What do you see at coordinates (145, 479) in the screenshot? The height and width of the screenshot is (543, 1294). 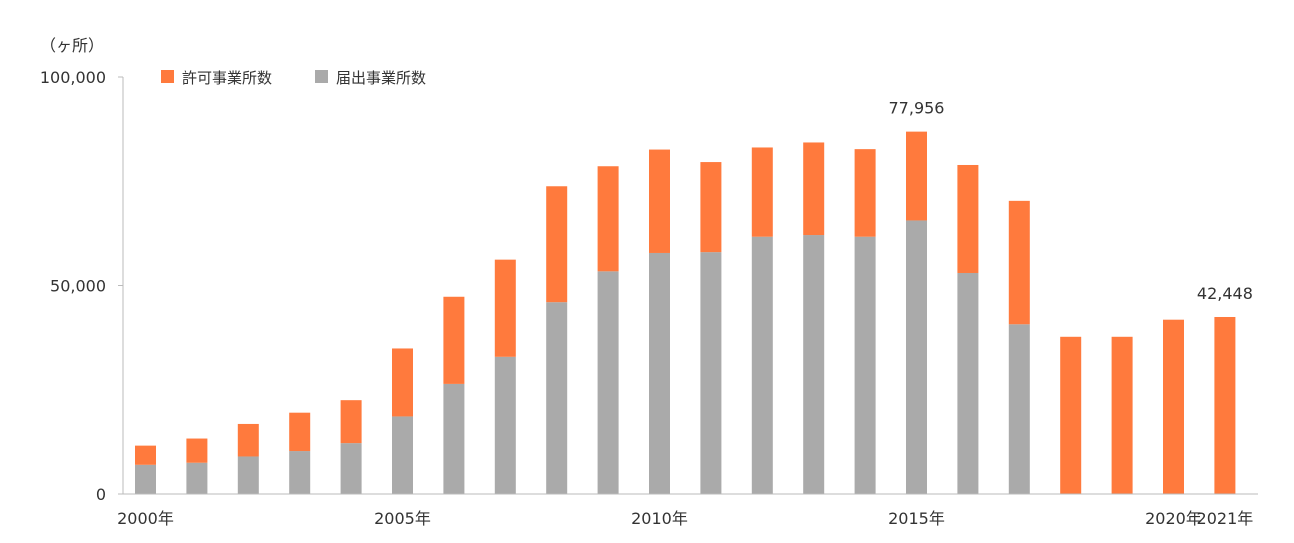 I see `bar-notification-2000` at bounding box center [145, 479].